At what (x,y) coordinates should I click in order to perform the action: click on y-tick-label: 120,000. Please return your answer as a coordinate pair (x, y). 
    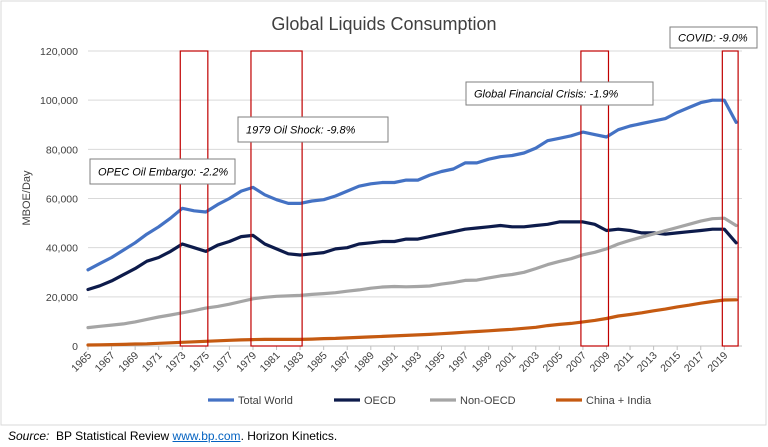
    Looking at the image, I should click on (59, 52).